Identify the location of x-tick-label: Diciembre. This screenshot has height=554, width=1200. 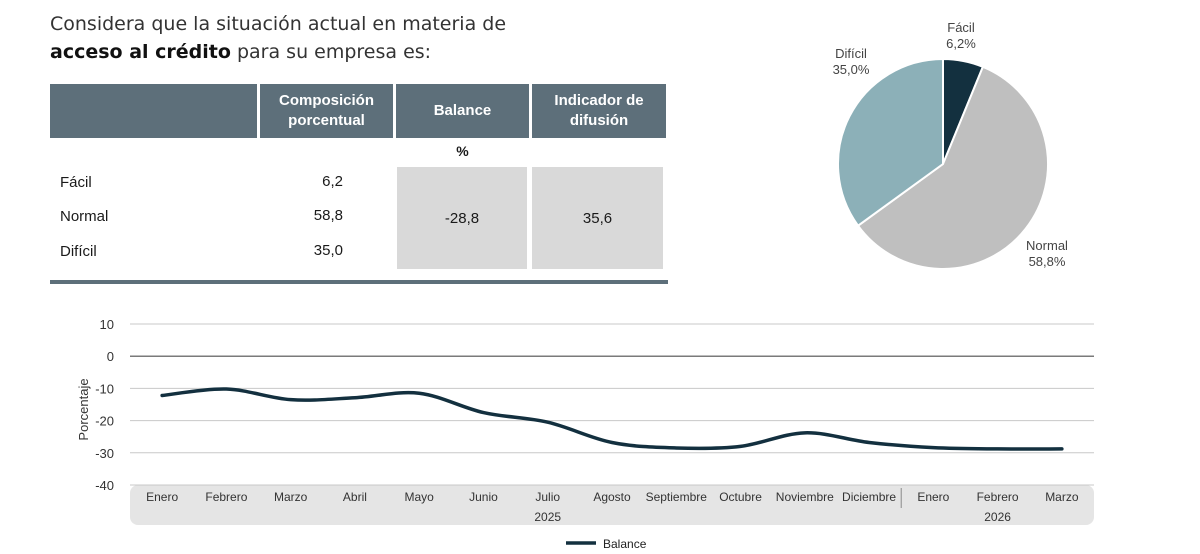
(869, 497).